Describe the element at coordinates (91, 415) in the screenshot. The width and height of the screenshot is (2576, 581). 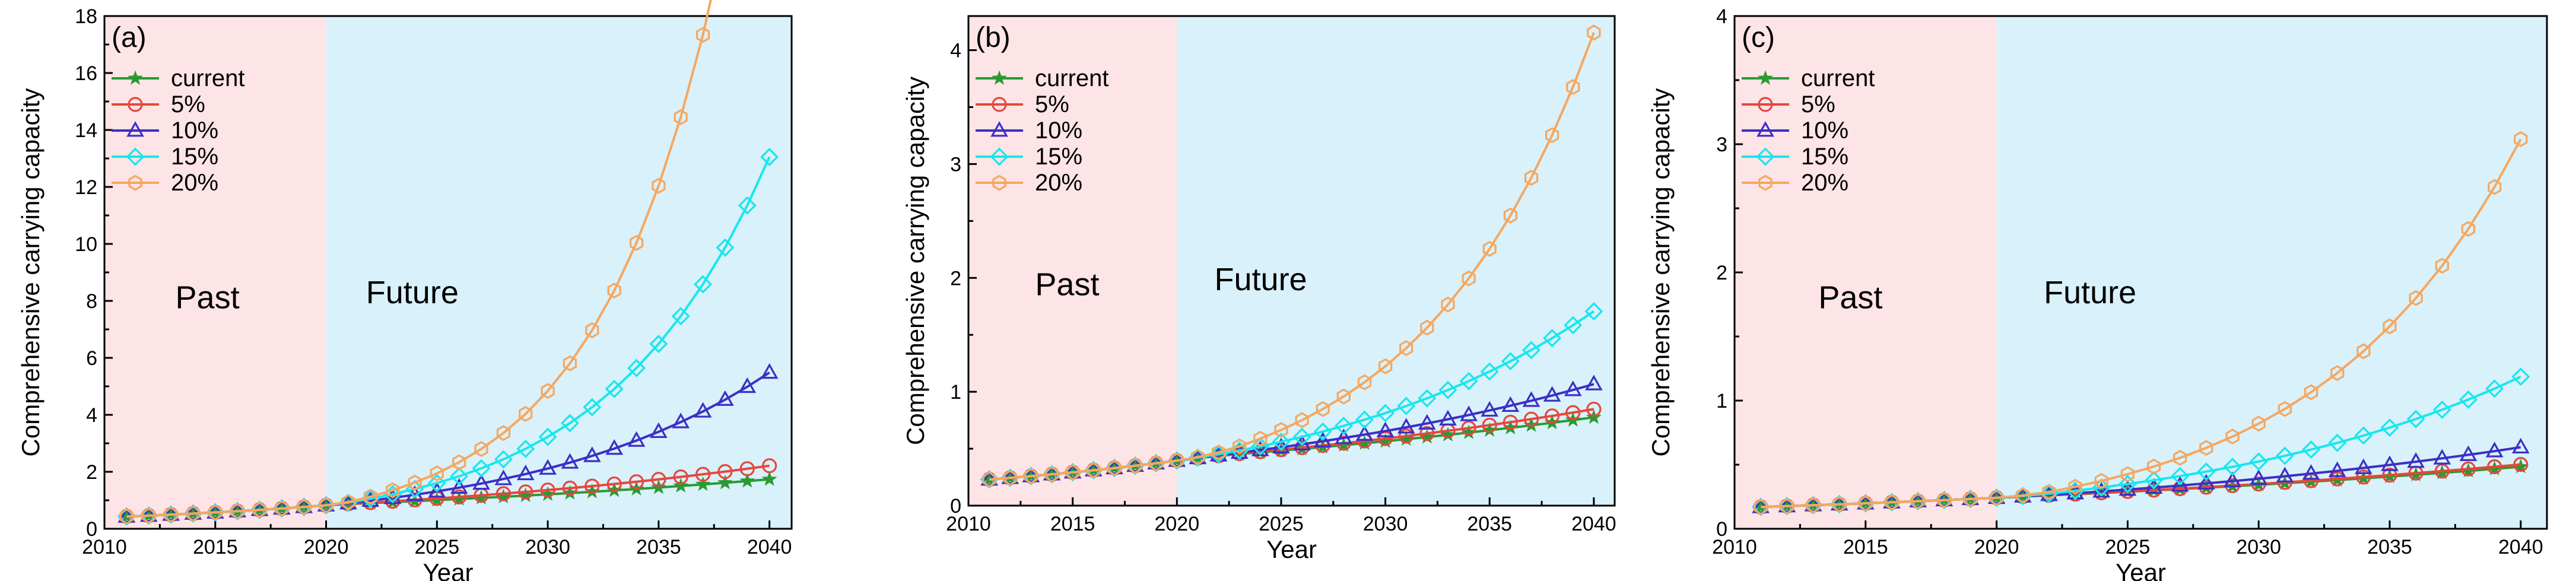
I see `y-tick-label: 4` at that location.